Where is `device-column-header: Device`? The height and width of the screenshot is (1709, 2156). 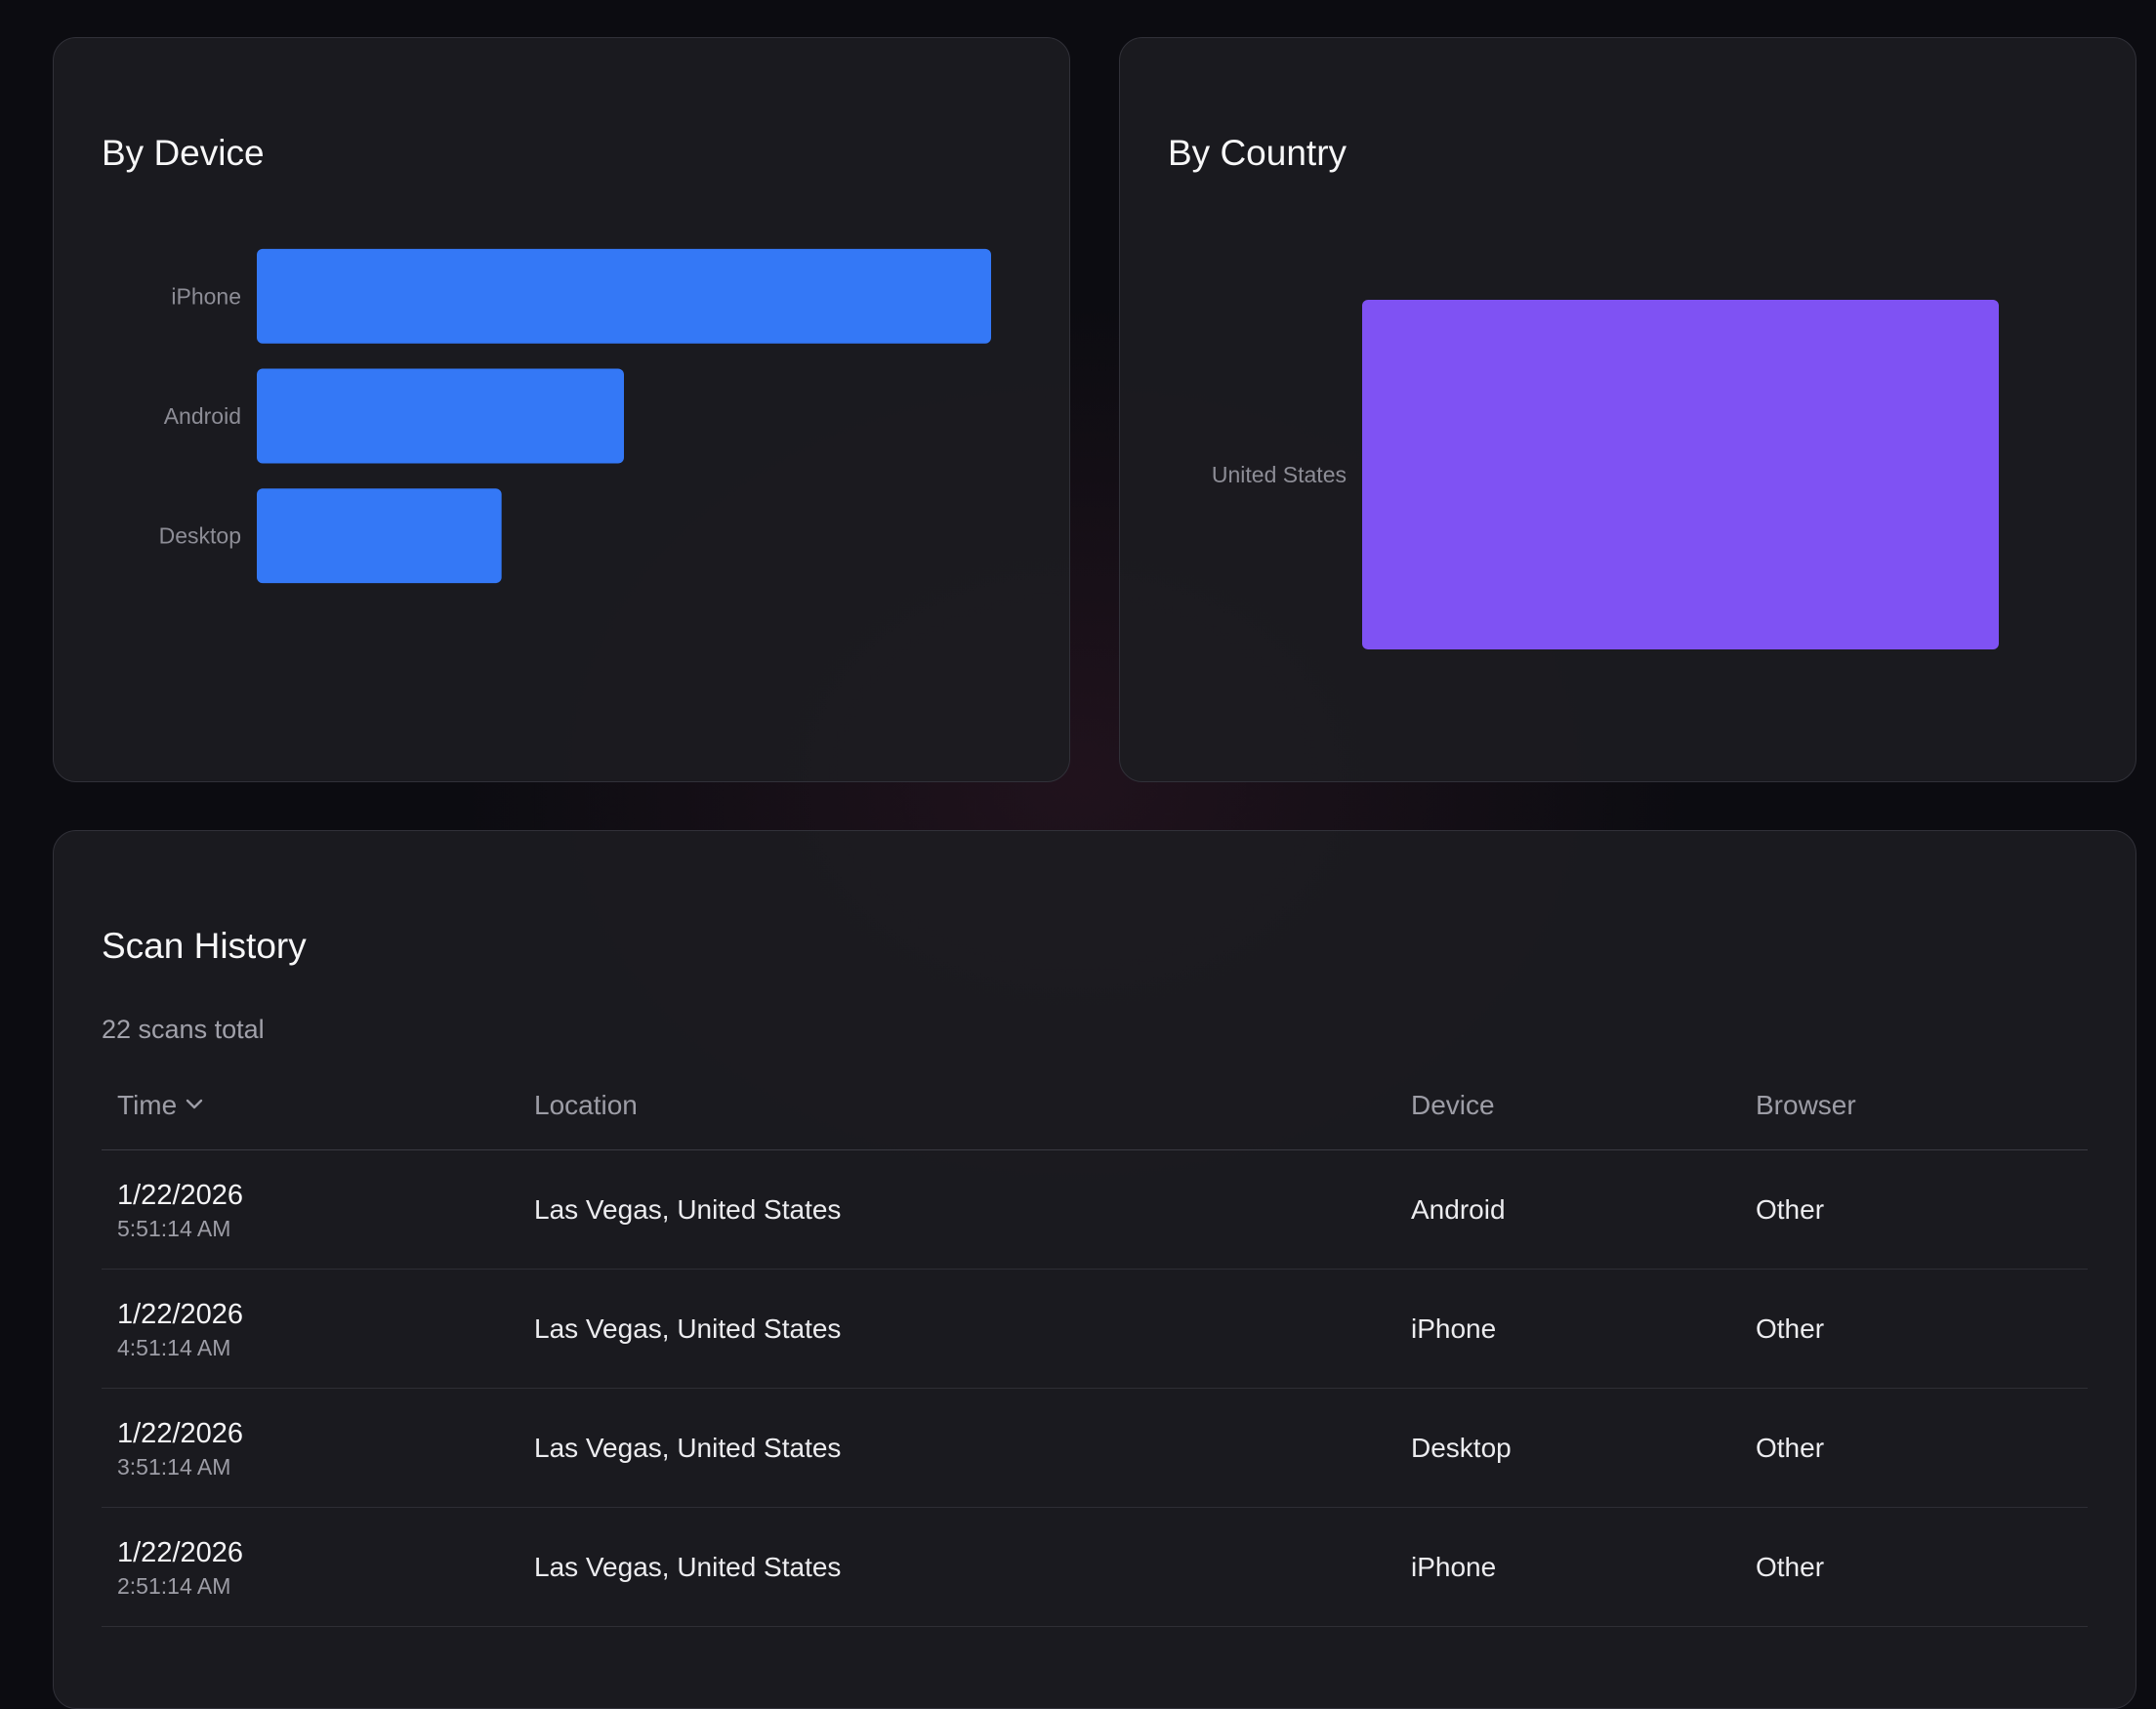
device-column-header: Device is located at coordinates (1453, 1105).